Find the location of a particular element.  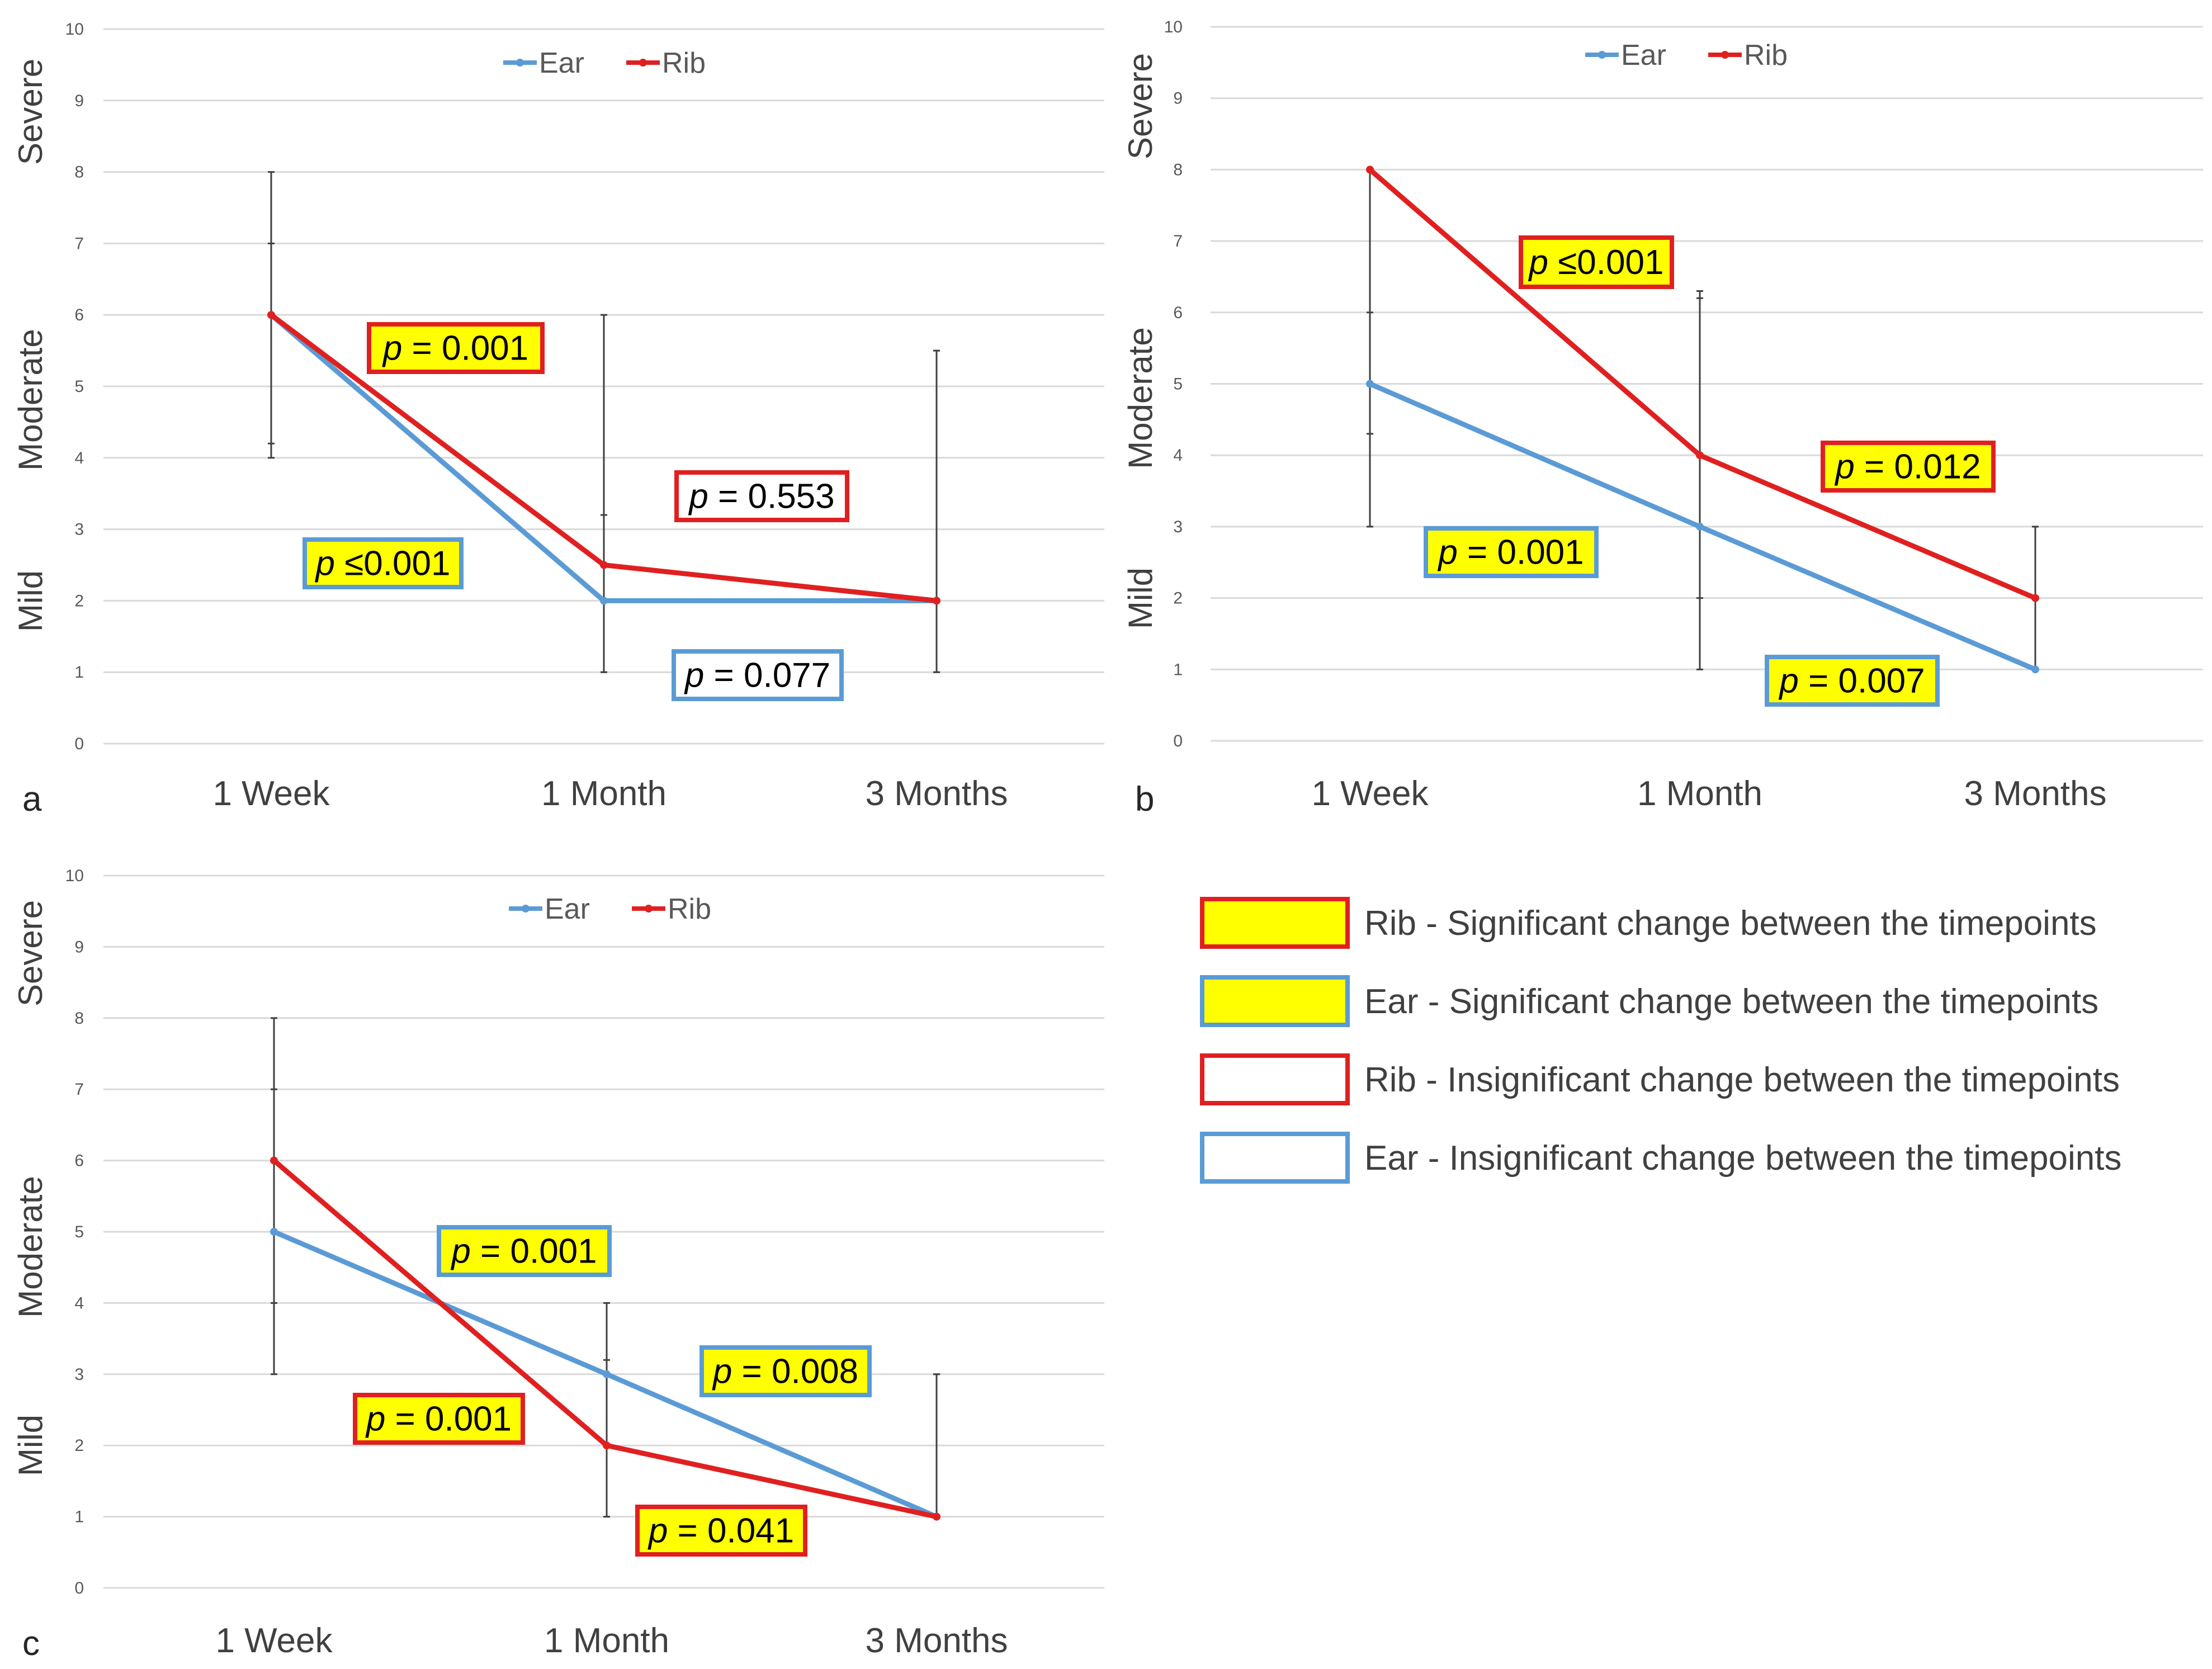

p-value-text: p = 0.553 is located at coordinates (761, 496).